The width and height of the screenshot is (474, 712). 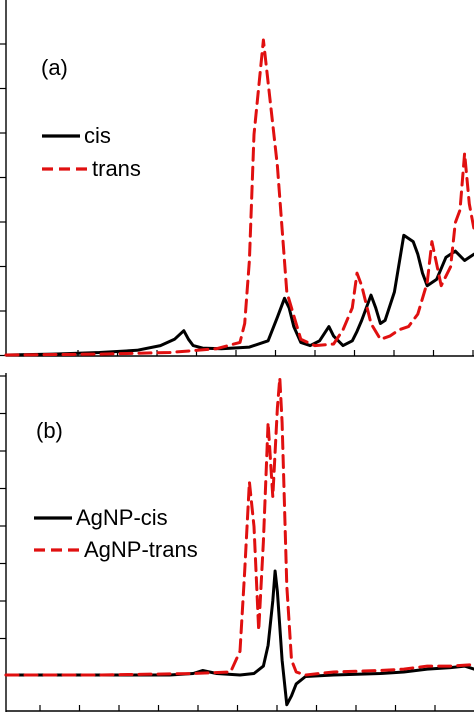 What do you see at coordinates (116, 533) in the screenshot?
I see `panel-b-legend: AgNP-cis AgNP-trans` at bounding box center [116, 533].